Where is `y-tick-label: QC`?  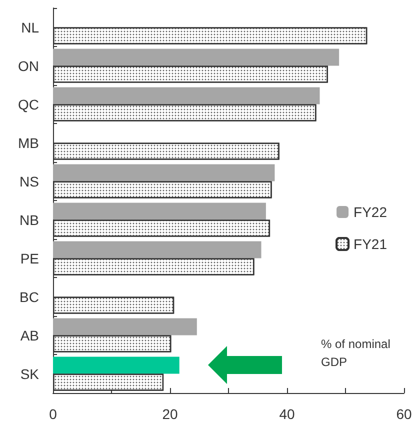
y-tick-label: QC is located at coordinates (28, 104).